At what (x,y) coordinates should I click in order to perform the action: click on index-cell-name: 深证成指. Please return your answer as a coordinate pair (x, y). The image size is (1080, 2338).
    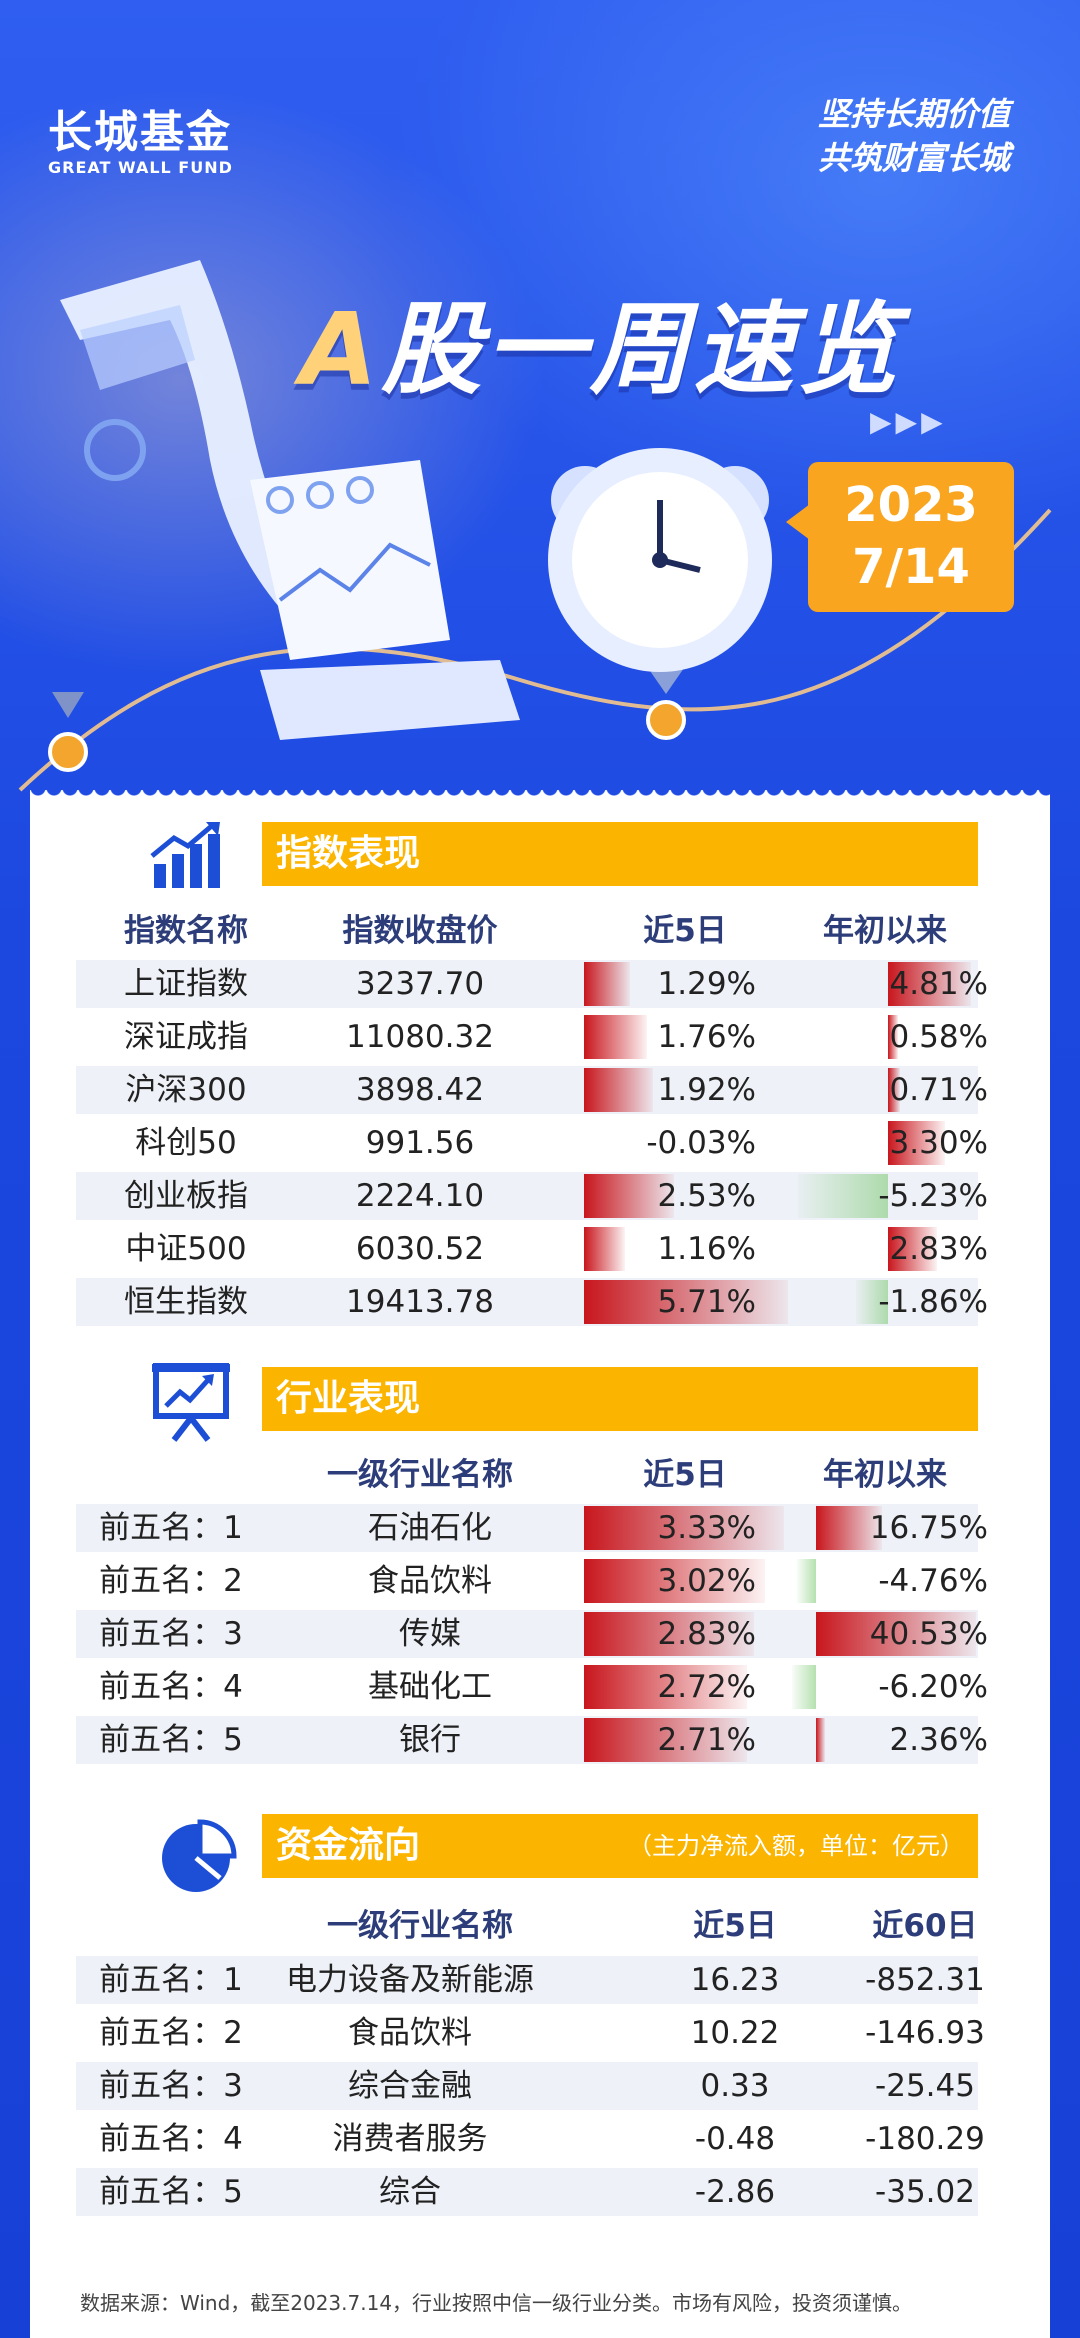
    Looking at the image, I should click on (186, 1037).